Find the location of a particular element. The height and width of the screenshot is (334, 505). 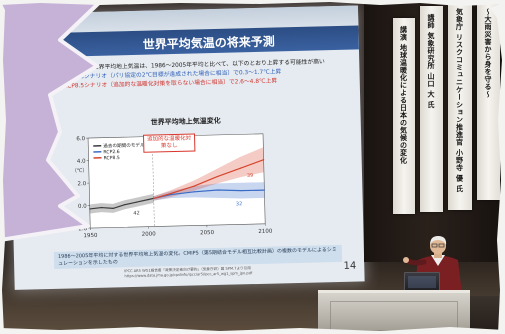

frame-left-edge is located at coordinates (3, 167).